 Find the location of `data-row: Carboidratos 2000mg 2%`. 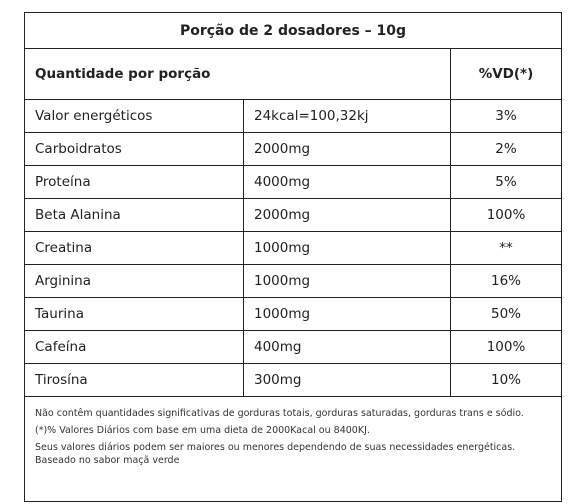

data-row: Carboidratos 2000mg 2% is located at coordinates (293, 149).